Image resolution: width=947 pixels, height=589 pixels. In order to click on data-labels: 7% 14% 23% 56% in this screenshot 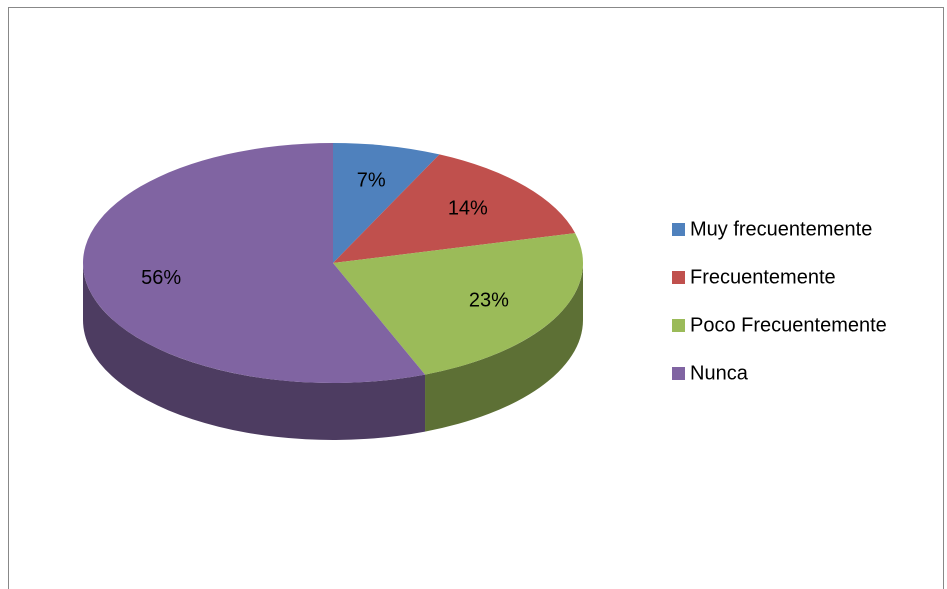, I will do `click(325, 240)`.